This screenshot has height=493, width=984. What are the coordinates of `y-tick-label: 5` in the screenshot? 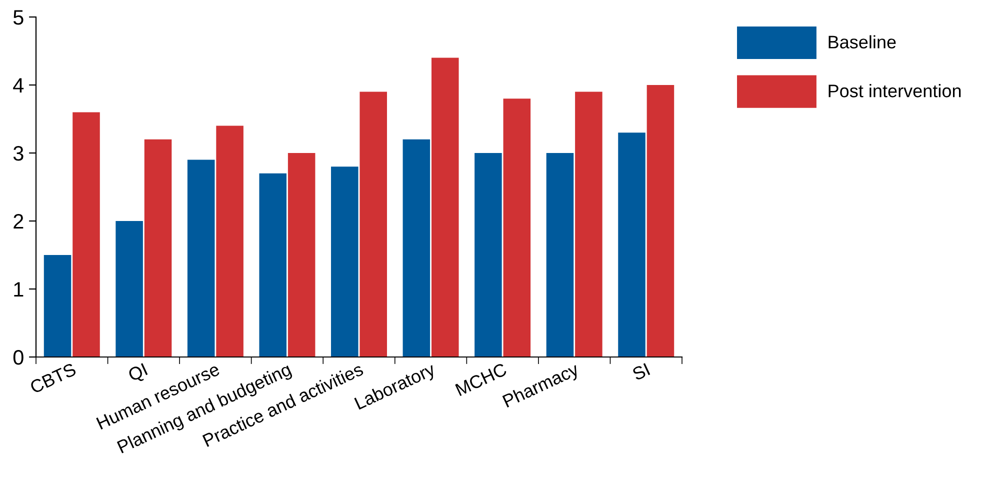 It's located at (18, 17).